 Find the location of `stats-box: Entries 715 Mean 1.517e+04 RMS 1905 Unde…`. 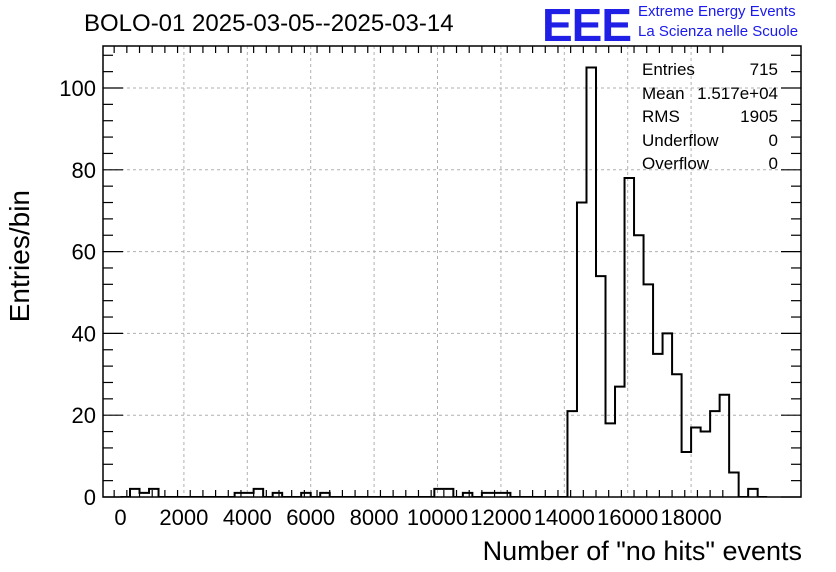

stats-box: Entries 715 Mean 1.517e+04 RMS 1905 Unde… is located at coordinates (710, 117).